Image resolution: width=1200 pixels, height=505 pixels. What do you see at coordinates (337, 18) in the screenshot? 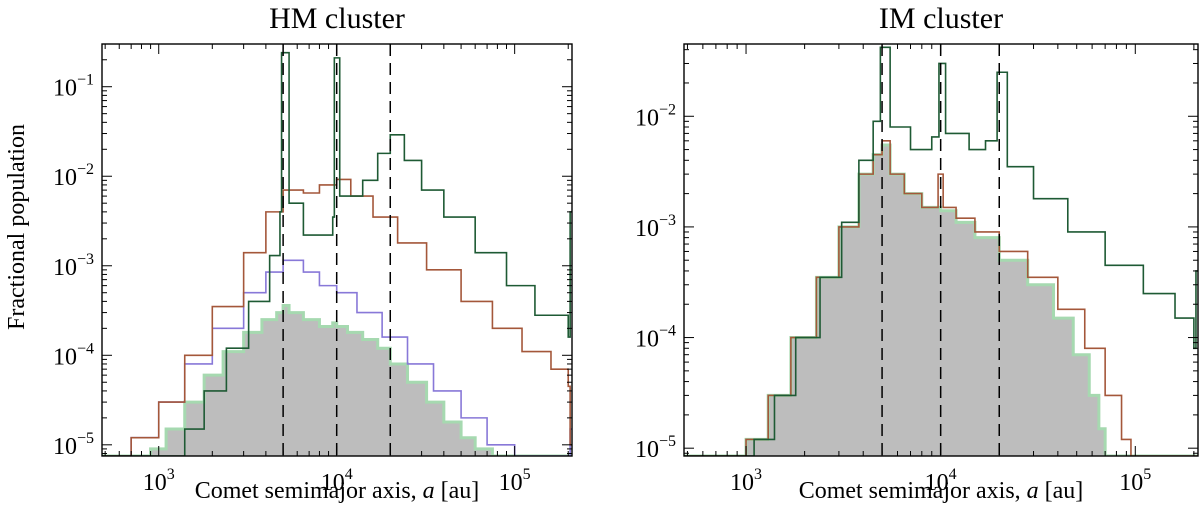
I see `panel-title: HM cluster` at bounding box center [337, 18].